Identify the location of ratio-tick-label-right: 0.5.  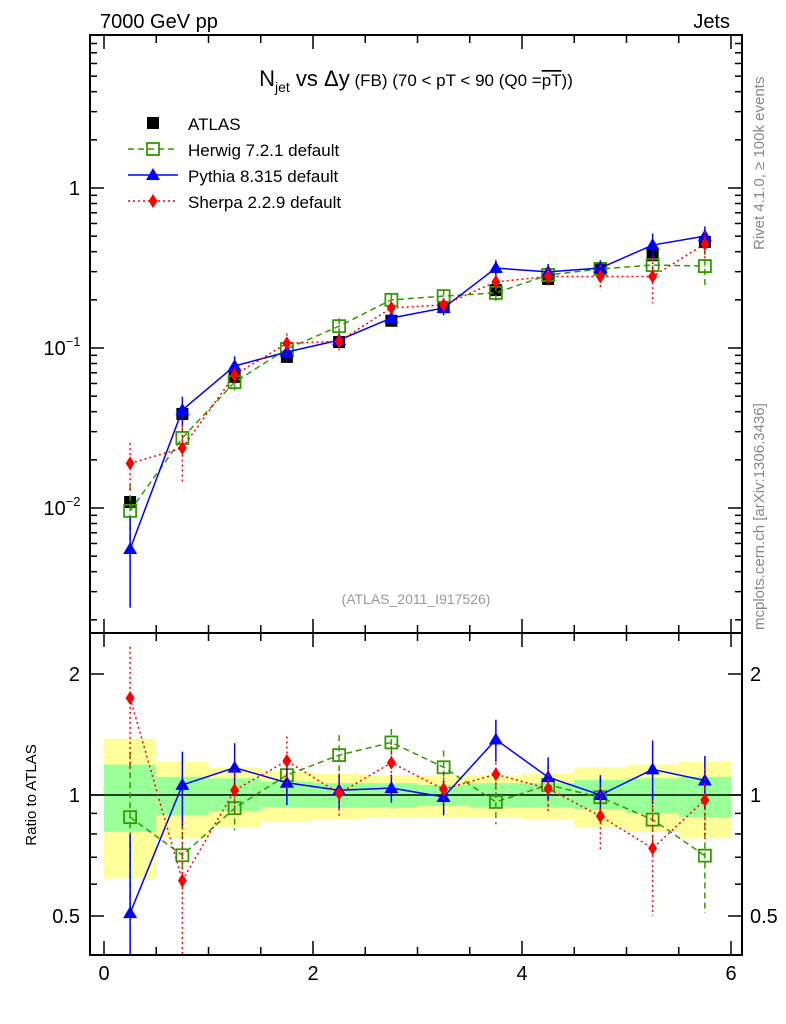
(764, 917).